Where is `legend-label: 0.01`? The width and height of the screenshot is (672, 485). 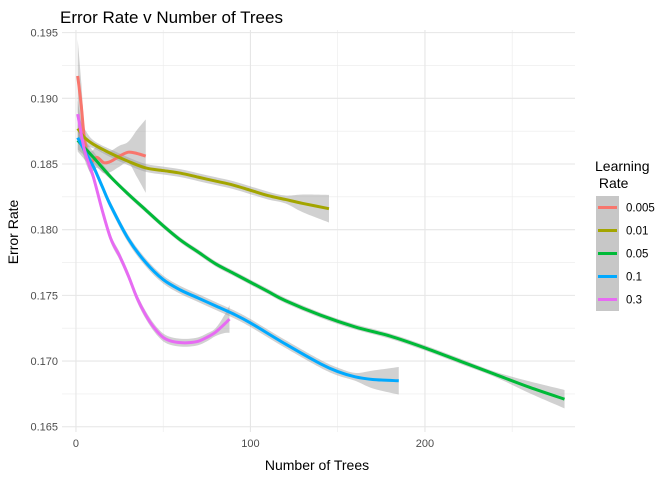 legend-label: 0.01 is located at coordinates (637, 232).